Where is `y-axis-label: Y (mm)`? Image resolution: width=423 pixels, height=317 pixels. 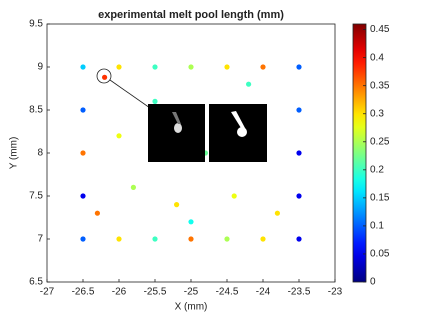
y-axis-label: Y (mm) is located at coordinates (14, 153).